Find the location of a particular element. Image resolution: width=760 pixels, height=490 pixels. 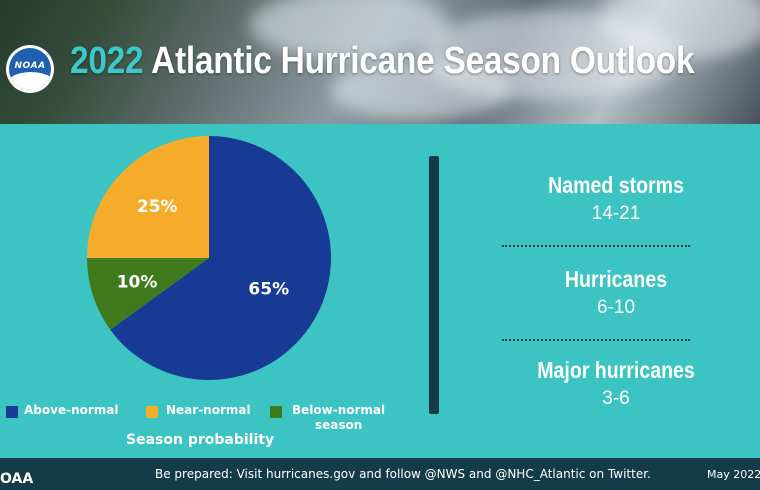

noaa-logo-text: NOAA is located at coordinates (30, 66).